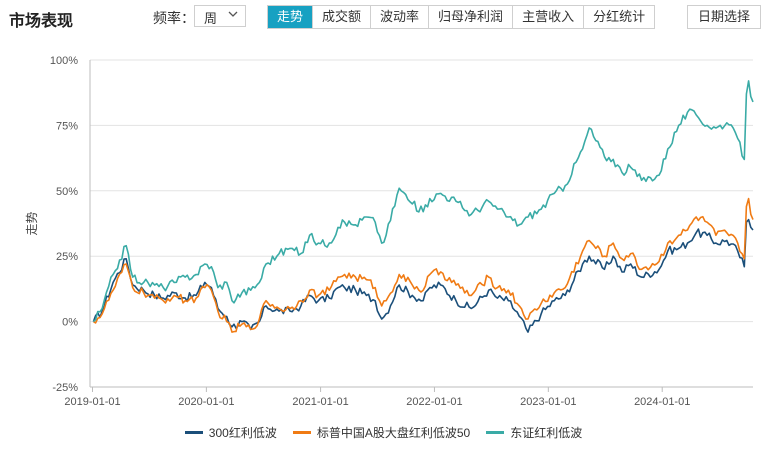 This screenshot has height=450, width=767. What do you see at coordinates (70, 323) in the screenshot?
I see `y-tick-label: 0%` at bounding box center [70, 323].